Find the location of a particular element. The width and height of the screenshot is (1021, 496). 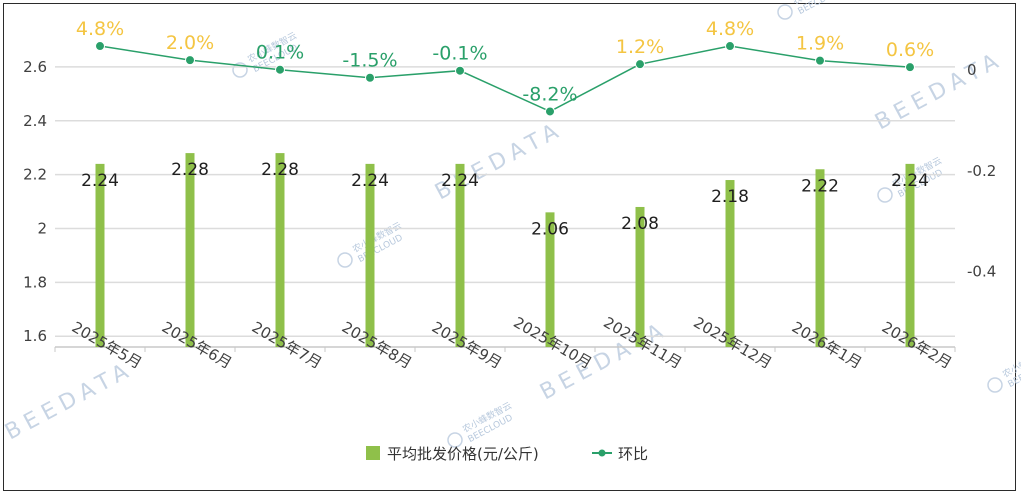

line-value-label: 1.2% is located at coordinates (640, 47).